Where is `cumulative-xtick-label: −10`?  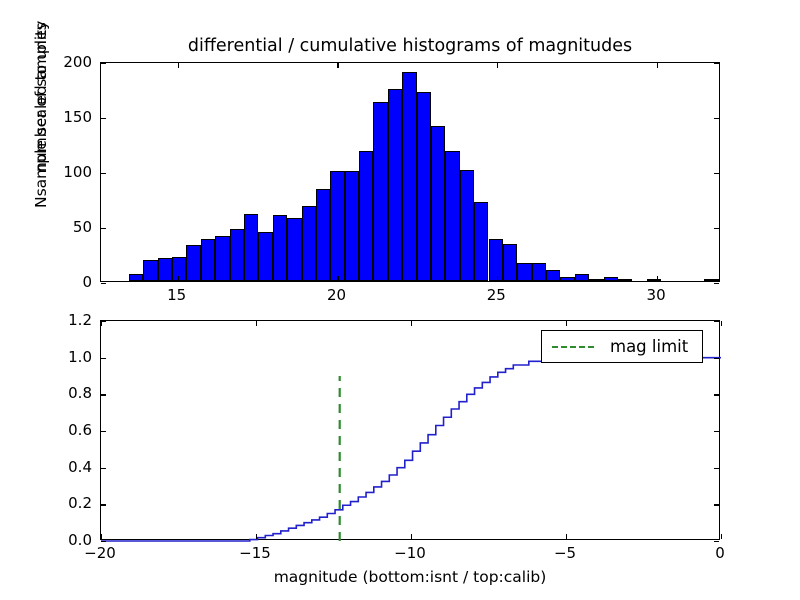 cumulative-xtick-label: −10 is located at coordinates (410, 553).